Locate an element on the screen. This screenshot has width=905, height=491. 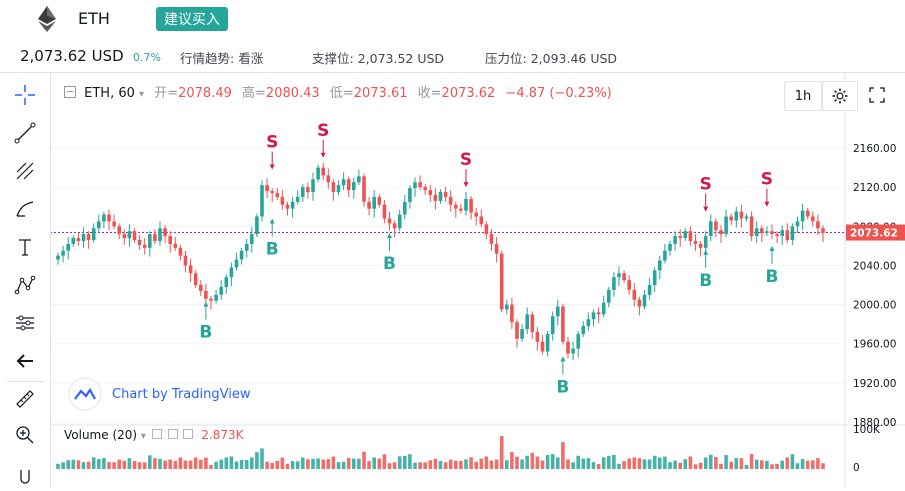
brush-tool is located at coordinates (25, 209).